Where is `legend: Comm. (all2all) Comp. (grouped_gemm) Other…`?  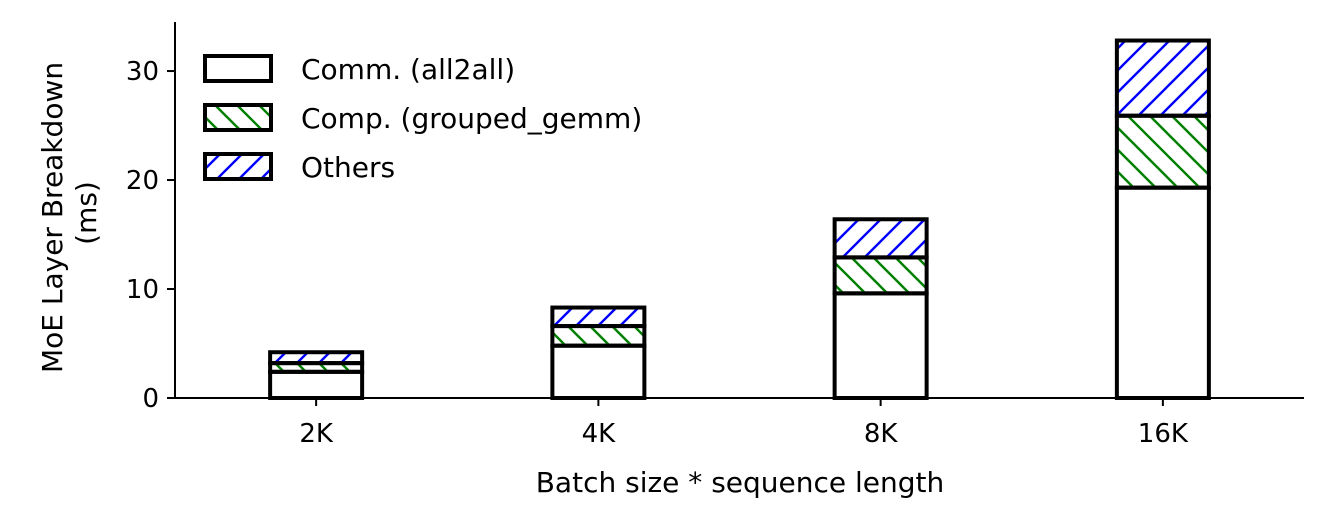 legend: Comm. (all2all) Comp. (grouped_gemm) Other… is located at coordinates (422, 118).